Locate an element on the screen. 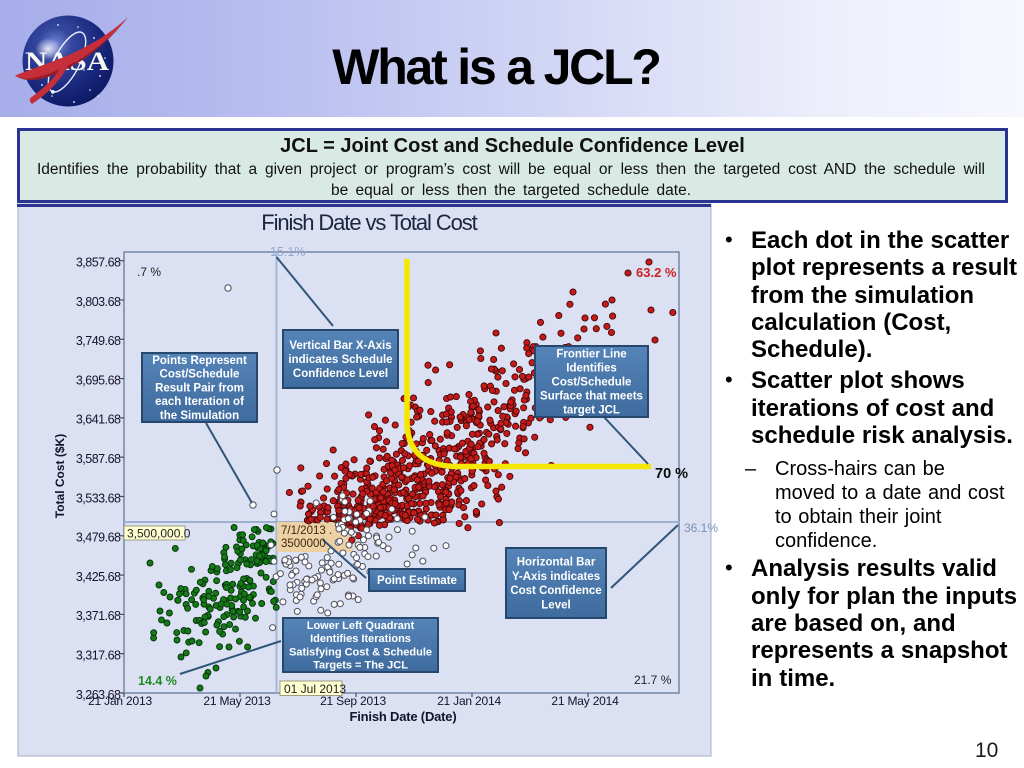 The image size is (1024, 768). svg-text: 3,371.68 is located at coordinates (98, 616).